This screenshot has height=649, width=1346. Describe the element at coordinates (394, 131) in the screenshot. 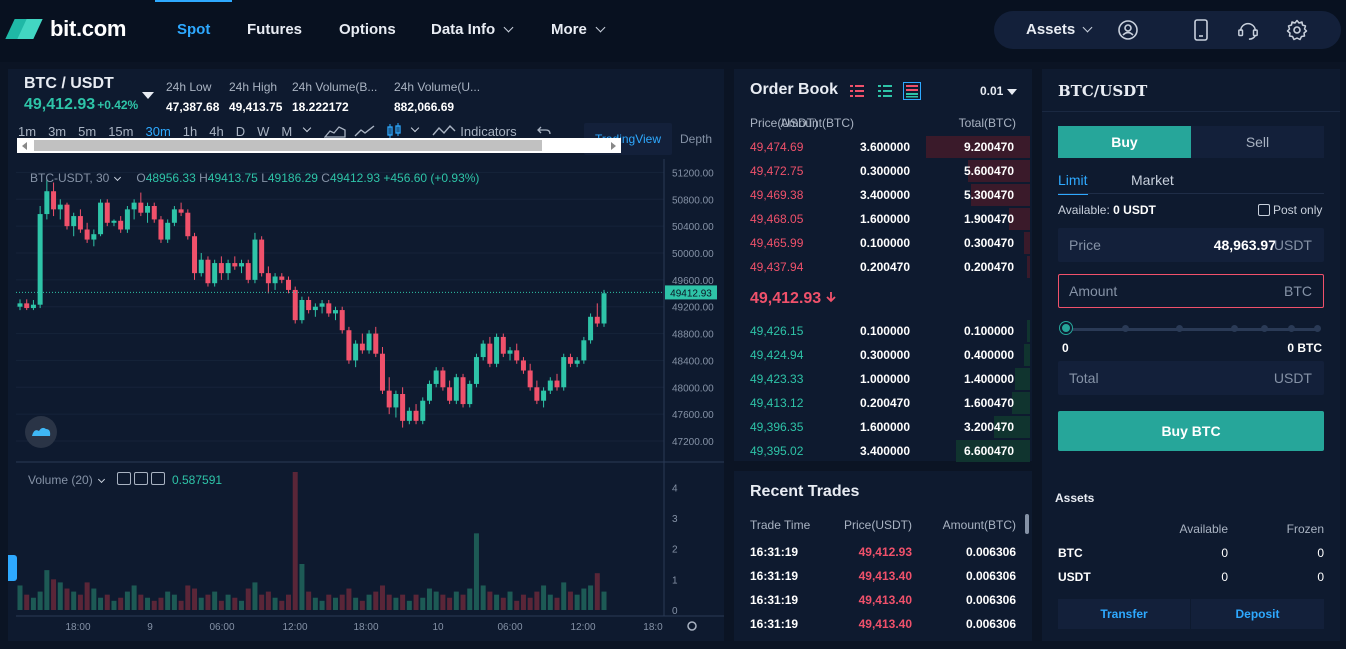

I see `candlestick-icon` at that location.